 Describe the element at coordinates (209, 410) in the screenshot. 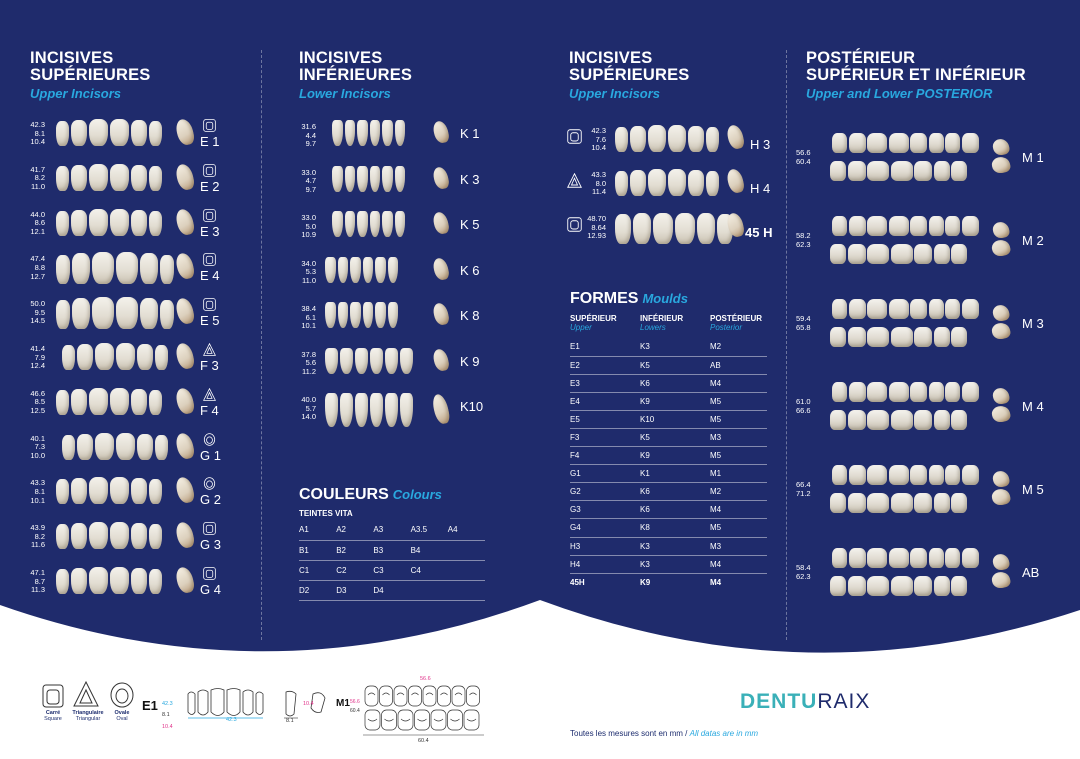

I see `mould-code: F 4` at that location.